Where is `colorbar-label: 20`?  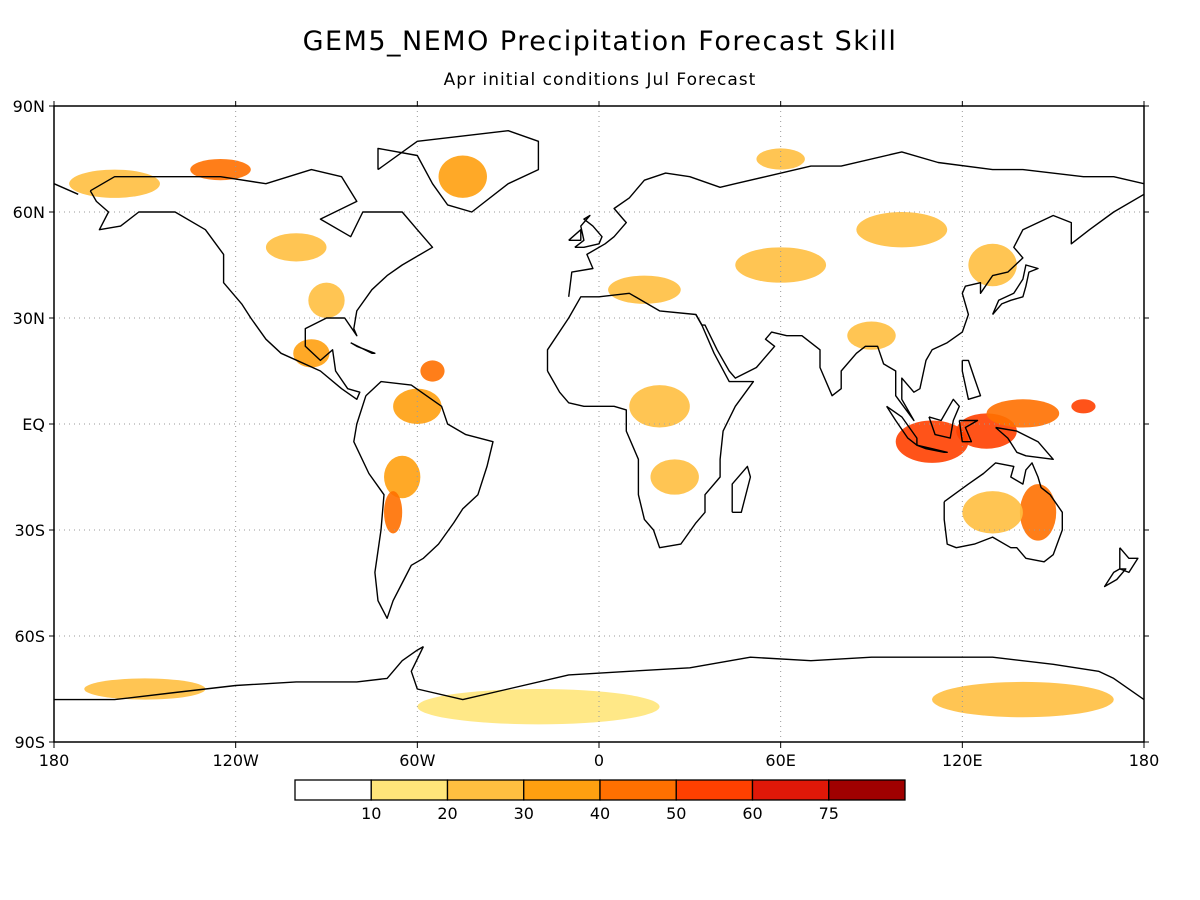
colorbar-label: 20 is located at coordinates (447, 813).